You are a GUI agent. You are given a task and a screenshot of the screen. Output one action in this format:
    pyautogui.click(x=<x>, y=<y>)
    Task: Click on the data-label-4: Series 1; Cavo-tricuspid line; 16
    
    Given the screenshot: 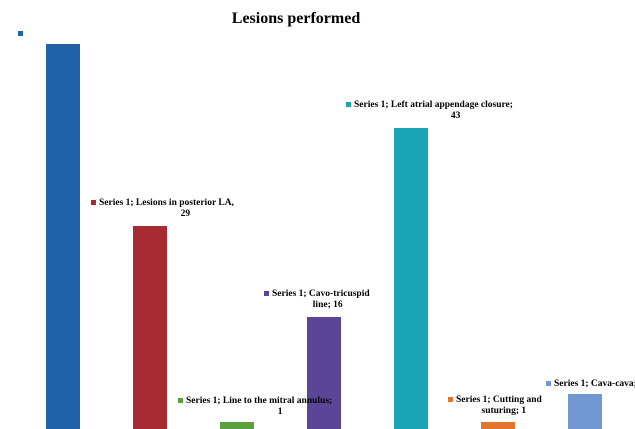 What is the action you would take?
    pyautogui.click(x=321, y=299)
    